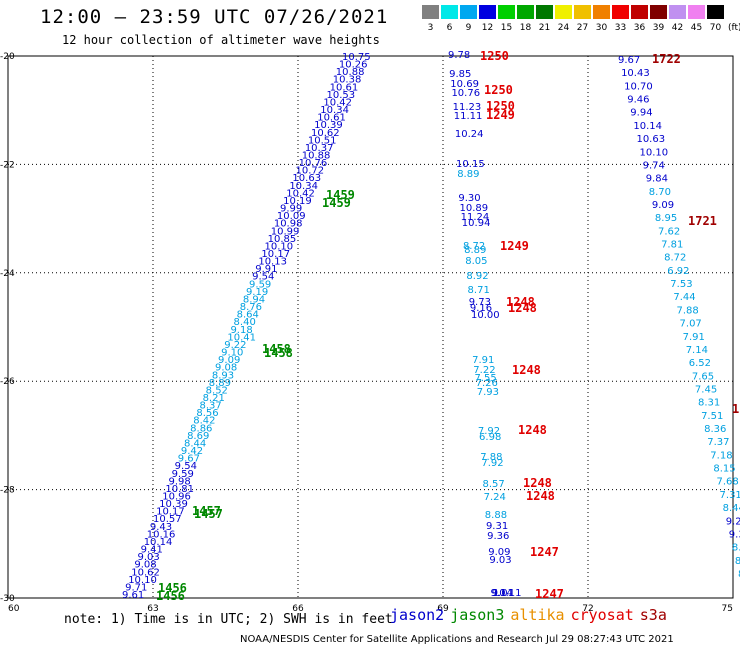 The image size is (740, 650). What do you see at coordinates (544, 28) in the screenshot?
I see `color-swatch-label: 21` at bounding box center [544, 28].